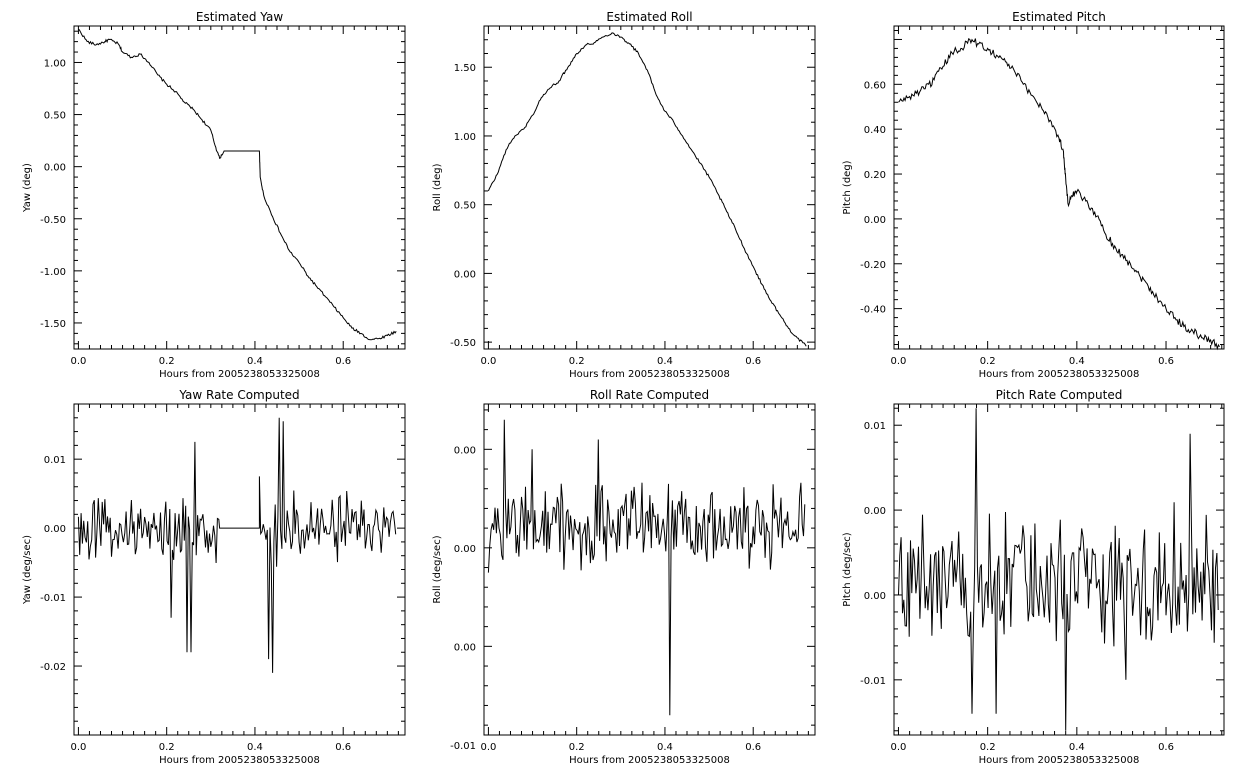  What do you see at coordinates (27, 570) in the screenshot?
I see `y-axis-label: Yaw (deg/sec)` at bounding box center [27, 570].